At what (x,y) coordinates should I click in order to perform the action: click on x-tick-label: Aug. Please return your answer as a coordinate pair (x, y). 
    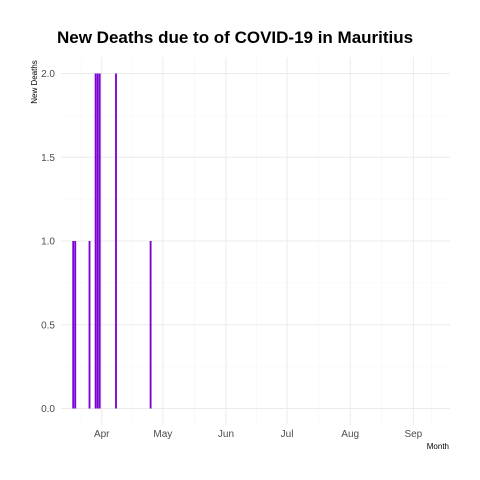
    Looking at the image, I should click on (350, 434).